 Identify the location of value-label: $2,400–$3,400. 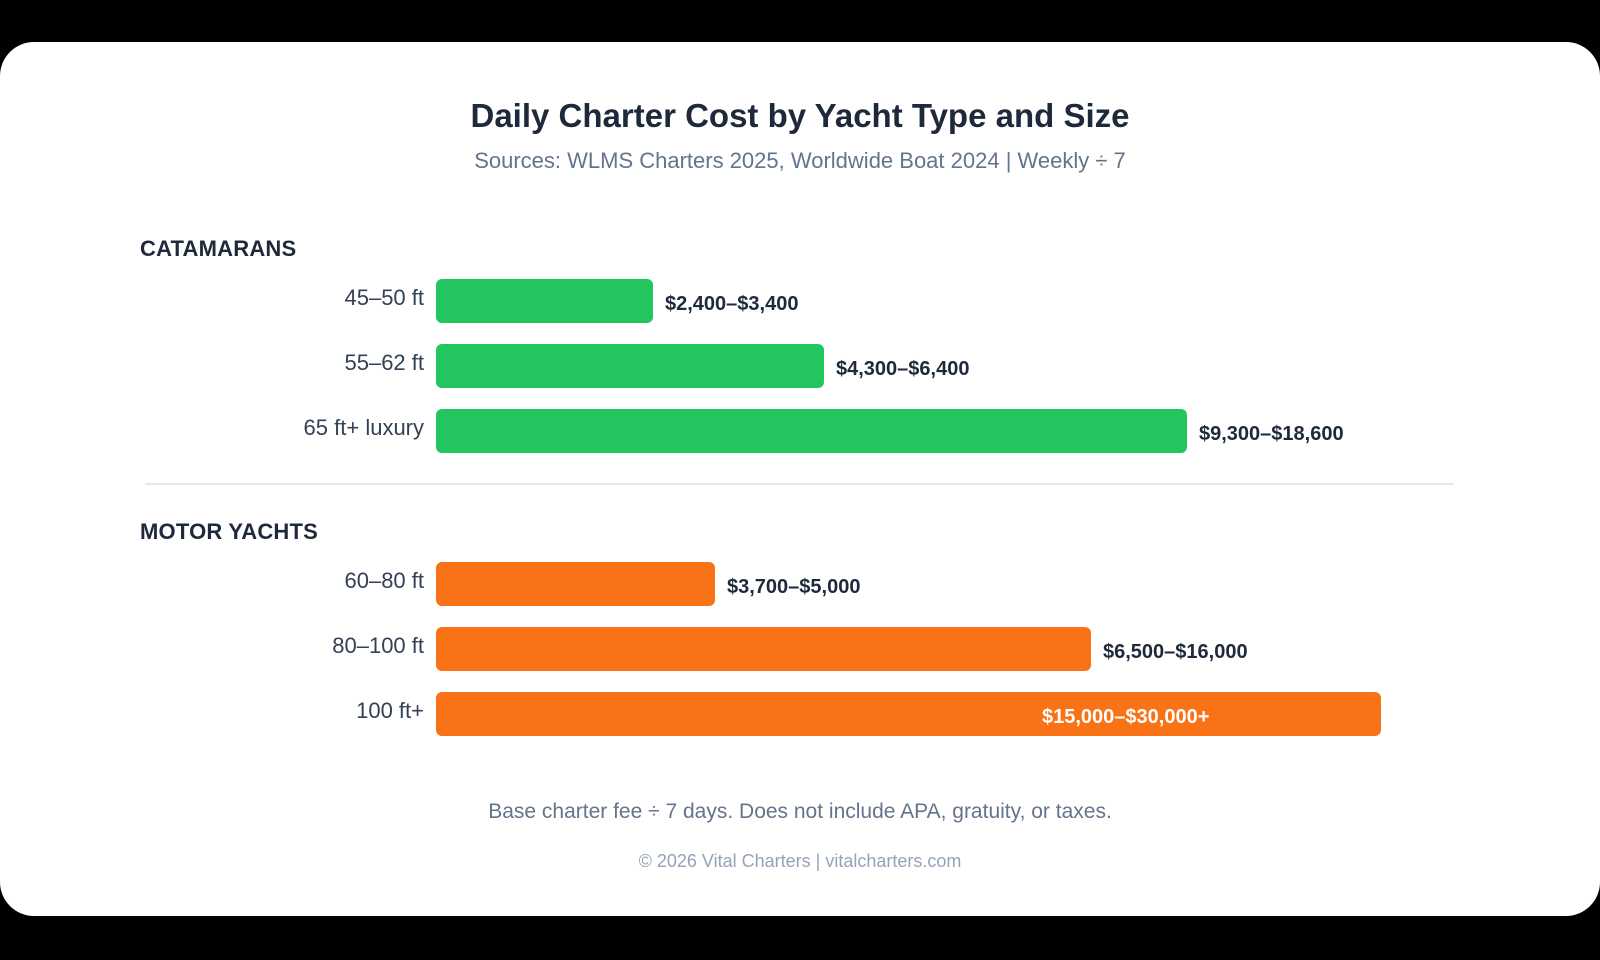
(732, 303).